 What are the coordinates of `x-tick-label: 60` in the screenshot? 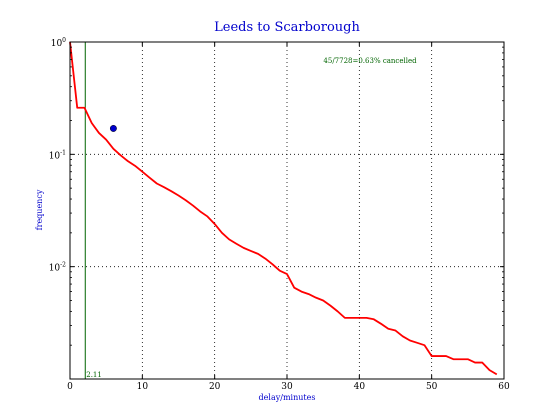 It's located at (504, 387).